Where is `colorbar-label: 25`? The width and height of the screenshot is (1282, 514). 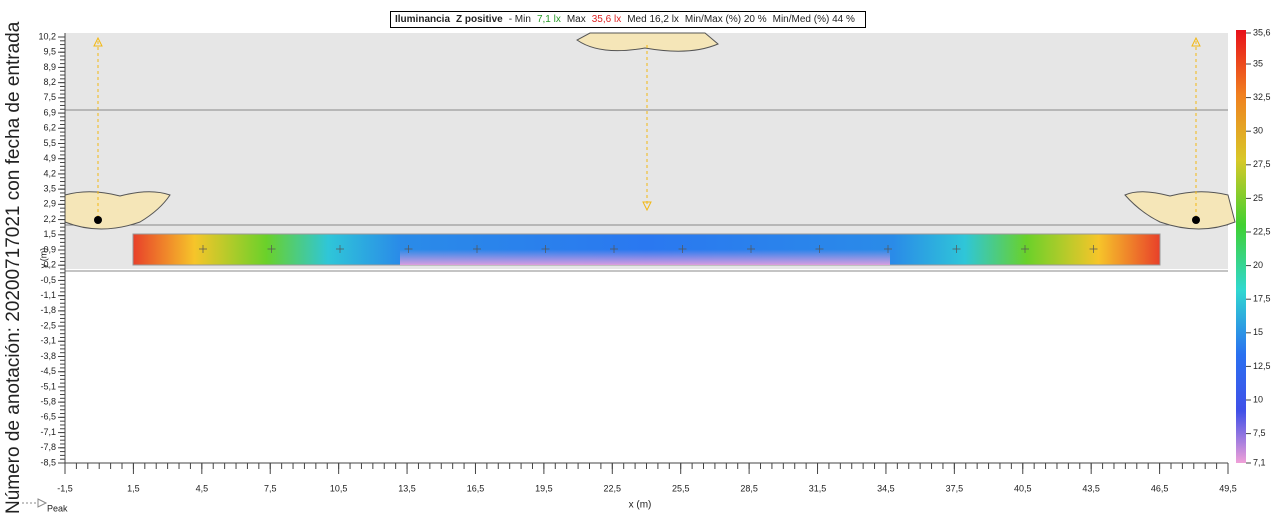
colorbar-label: 25 is located at coordinates (1258, 198).